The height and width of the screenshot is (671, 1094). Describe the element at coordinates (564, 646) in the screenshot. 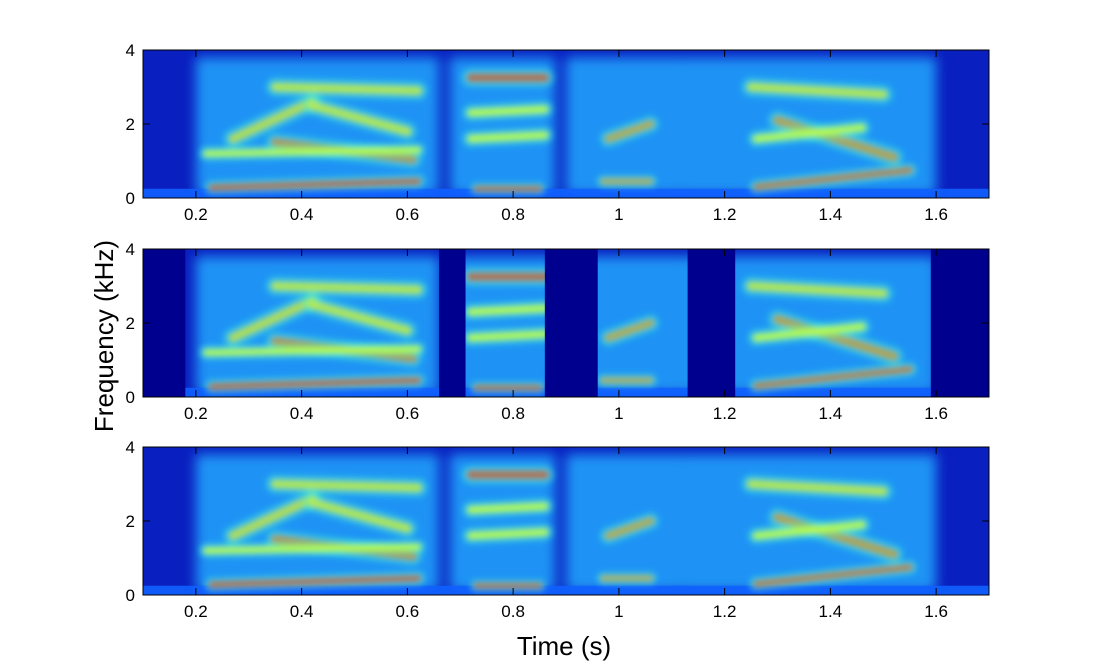

I see `x-axis-label: Time (s)` at that location.